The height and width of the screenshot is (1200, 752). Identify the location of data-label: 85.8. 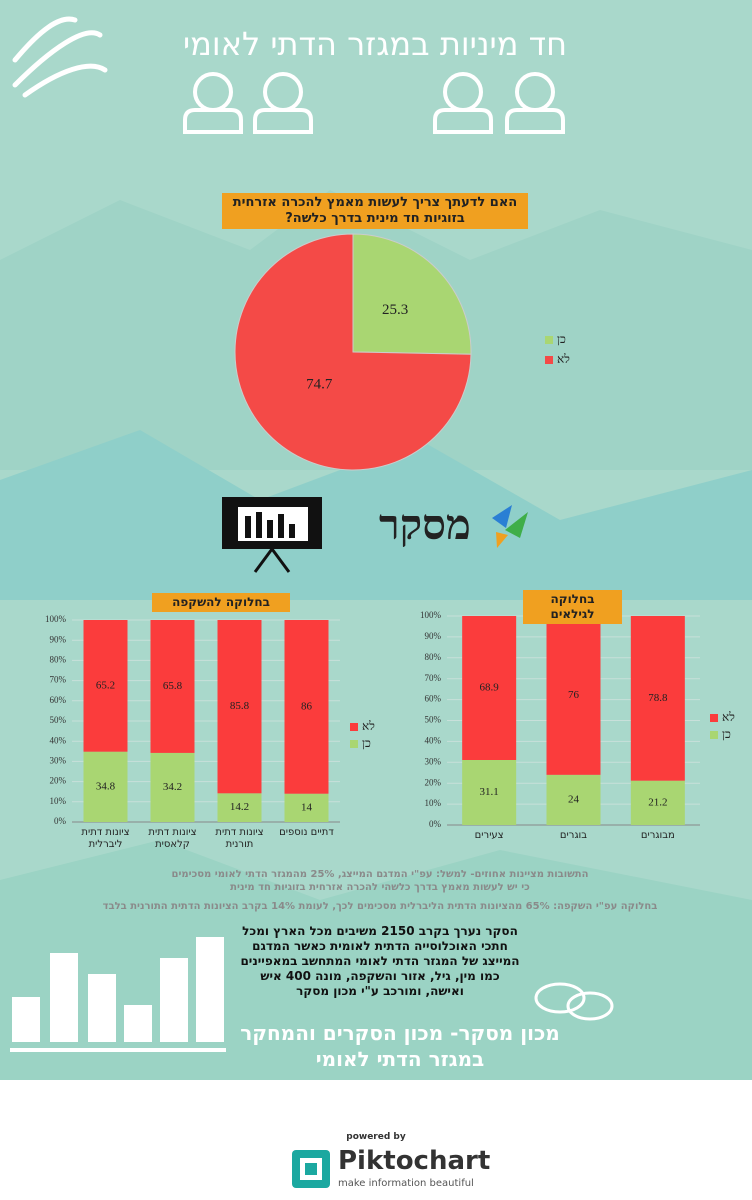
(240, 706).